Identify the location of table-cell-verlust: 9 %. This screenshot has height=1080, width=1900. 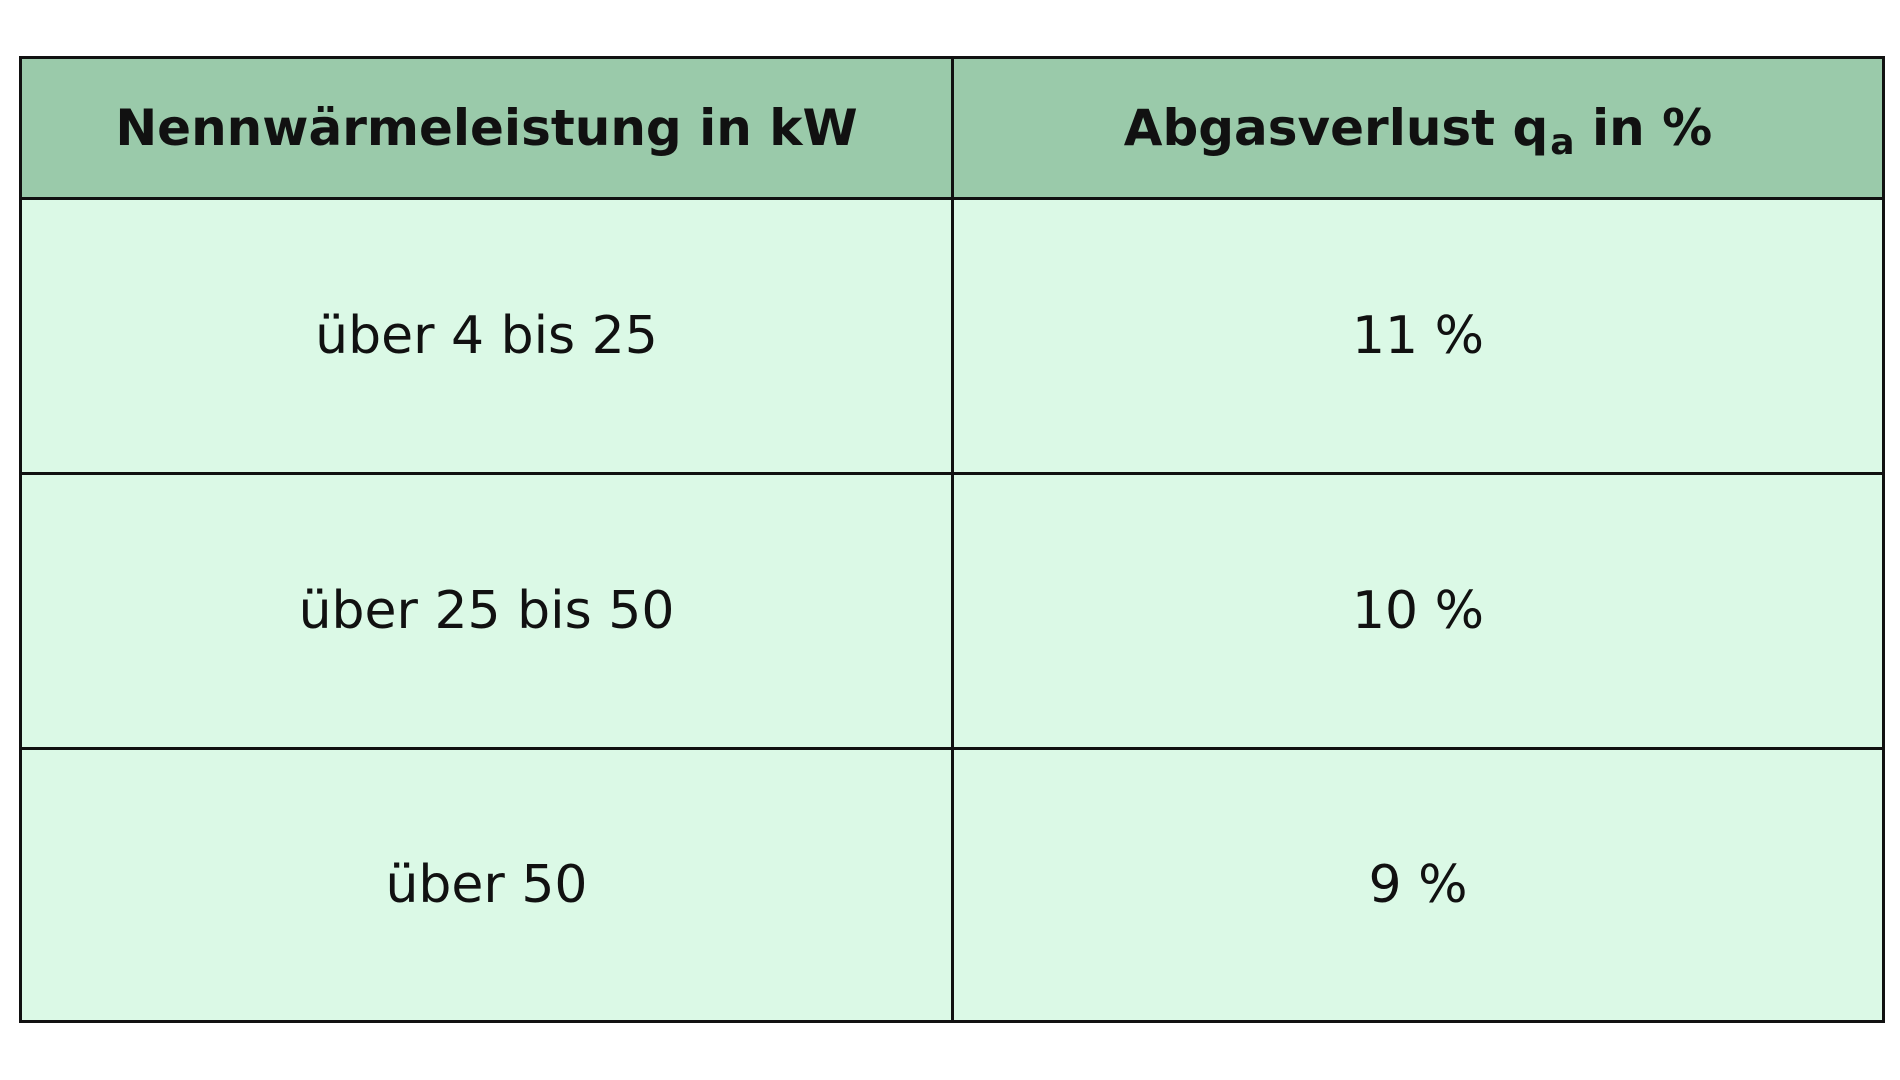
(1418, 885).